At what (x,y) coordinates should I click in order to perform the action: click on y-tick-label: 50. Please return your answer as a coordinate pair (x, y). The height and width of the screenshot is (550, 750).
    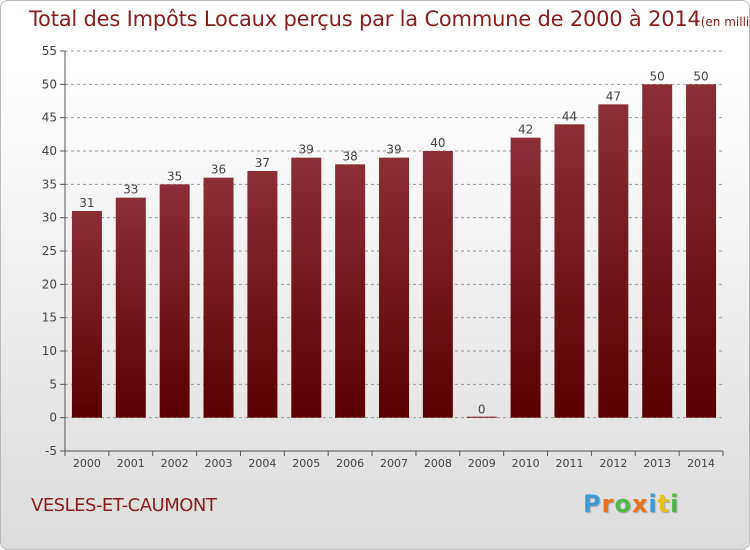
    Looking at the image, I should click on (49, 84).